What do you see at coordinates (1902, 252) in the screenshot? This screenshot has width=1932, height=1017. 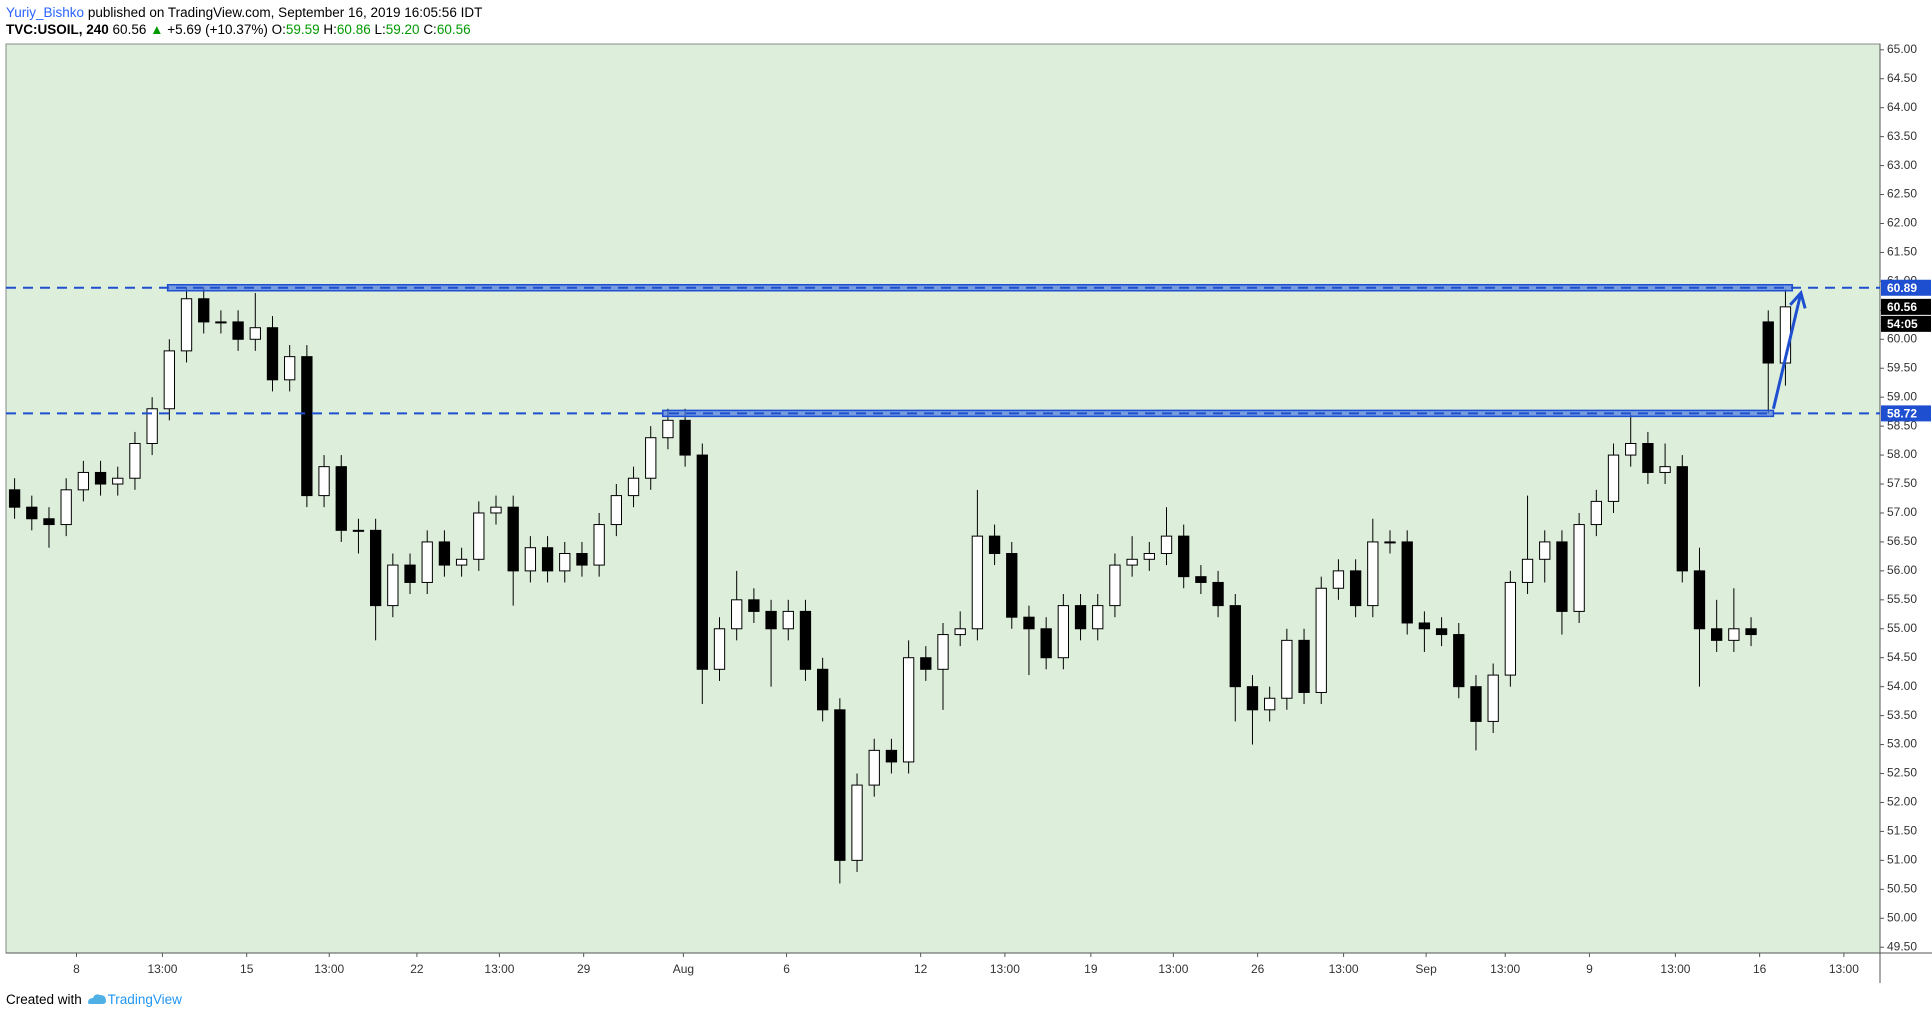 I see `y-tick-label: 61.50` at bounding box center [1902, 252].